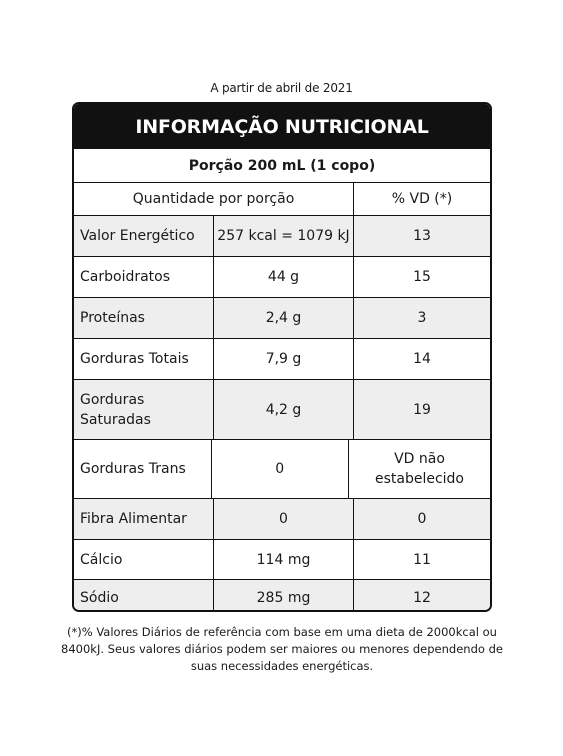 This screenshot has height=756, width=563. What do you see at coordinates (144, 277) in the screenshot?
I see `nutrient-name: Carboidratos` at bounding box center [144, 277].